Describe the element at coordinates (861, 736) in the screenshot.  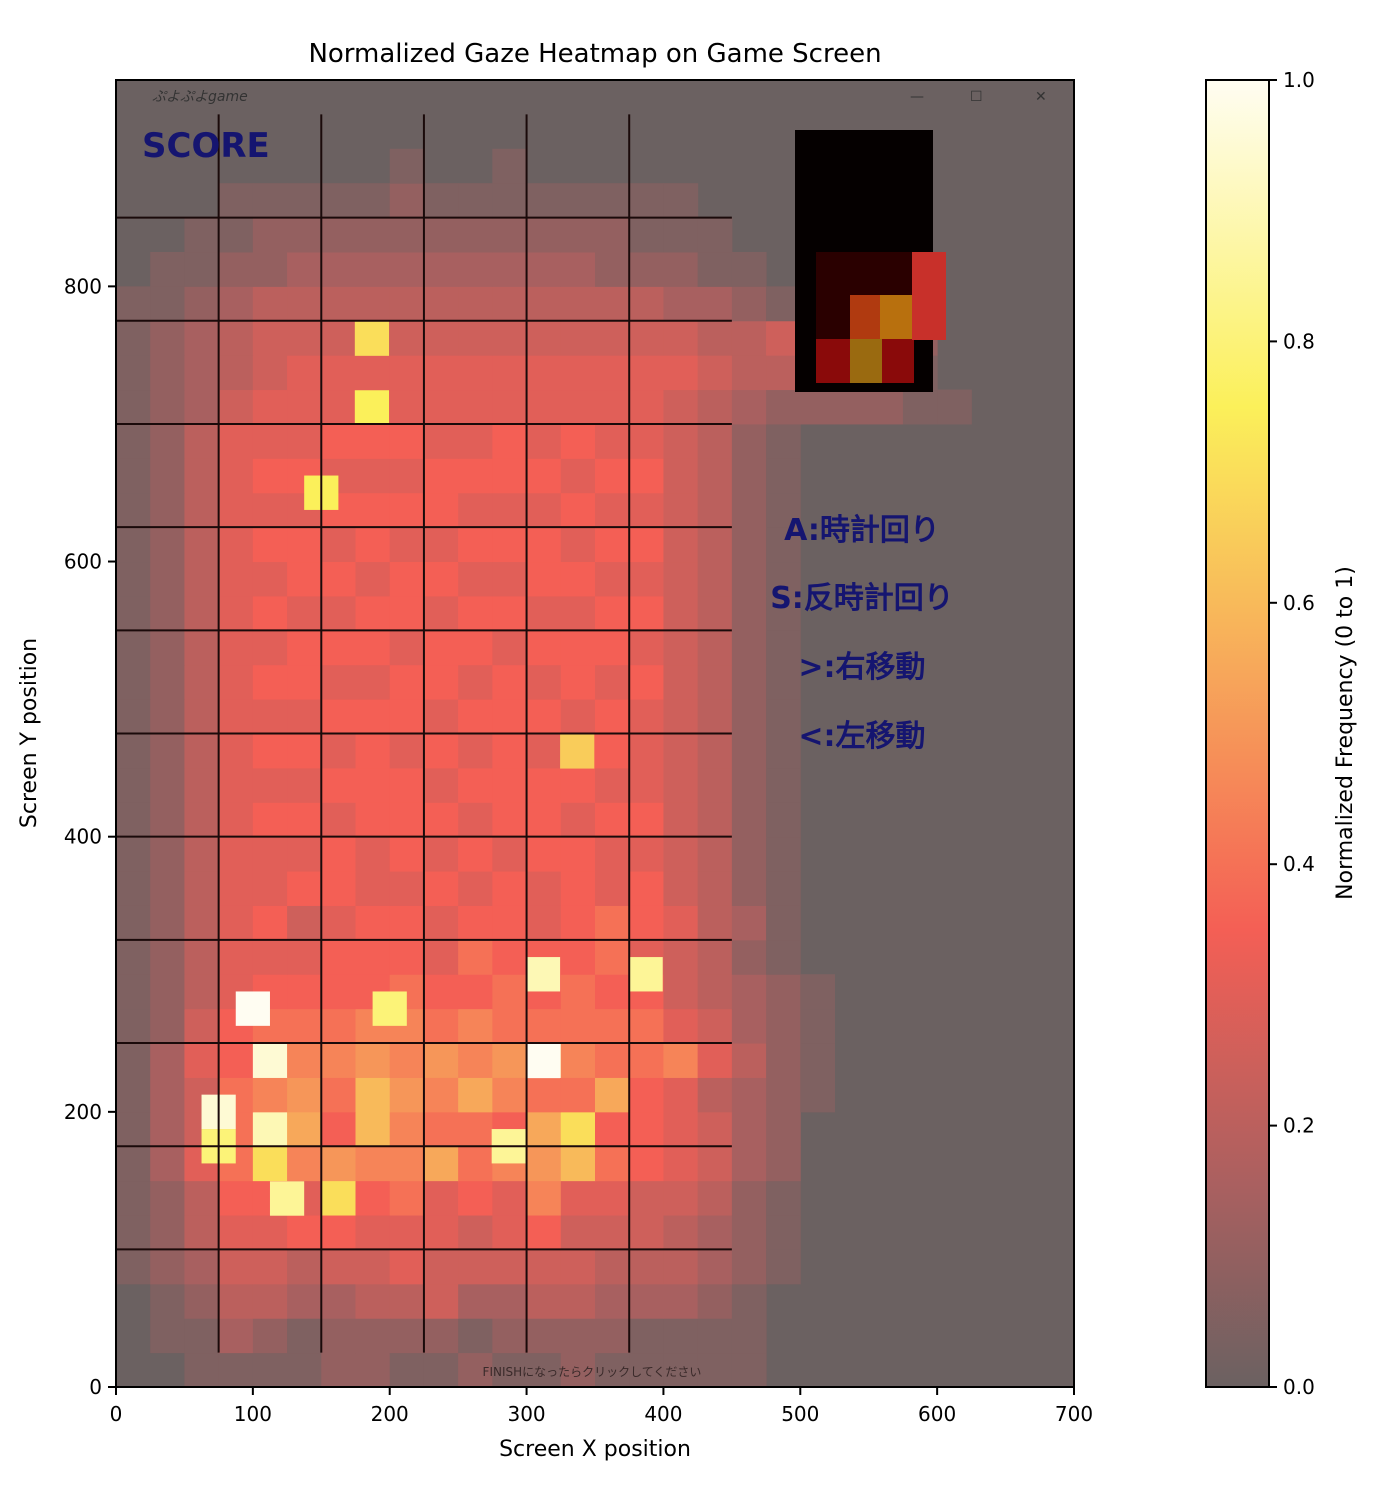
I see `control-move-left: <:左移動` at that location.